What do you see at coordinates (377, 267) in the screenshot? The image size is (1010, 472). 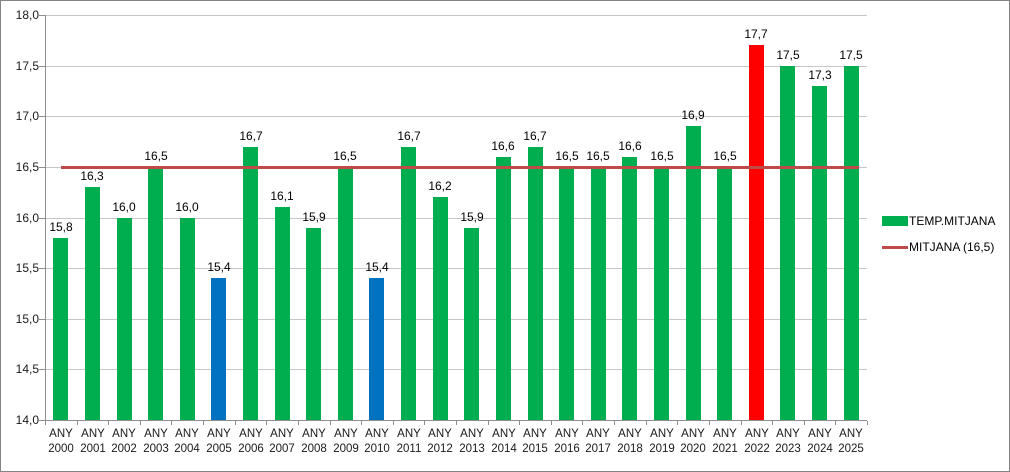 I see `bar-value-label: 15,4` at bounding box center [377, 267].